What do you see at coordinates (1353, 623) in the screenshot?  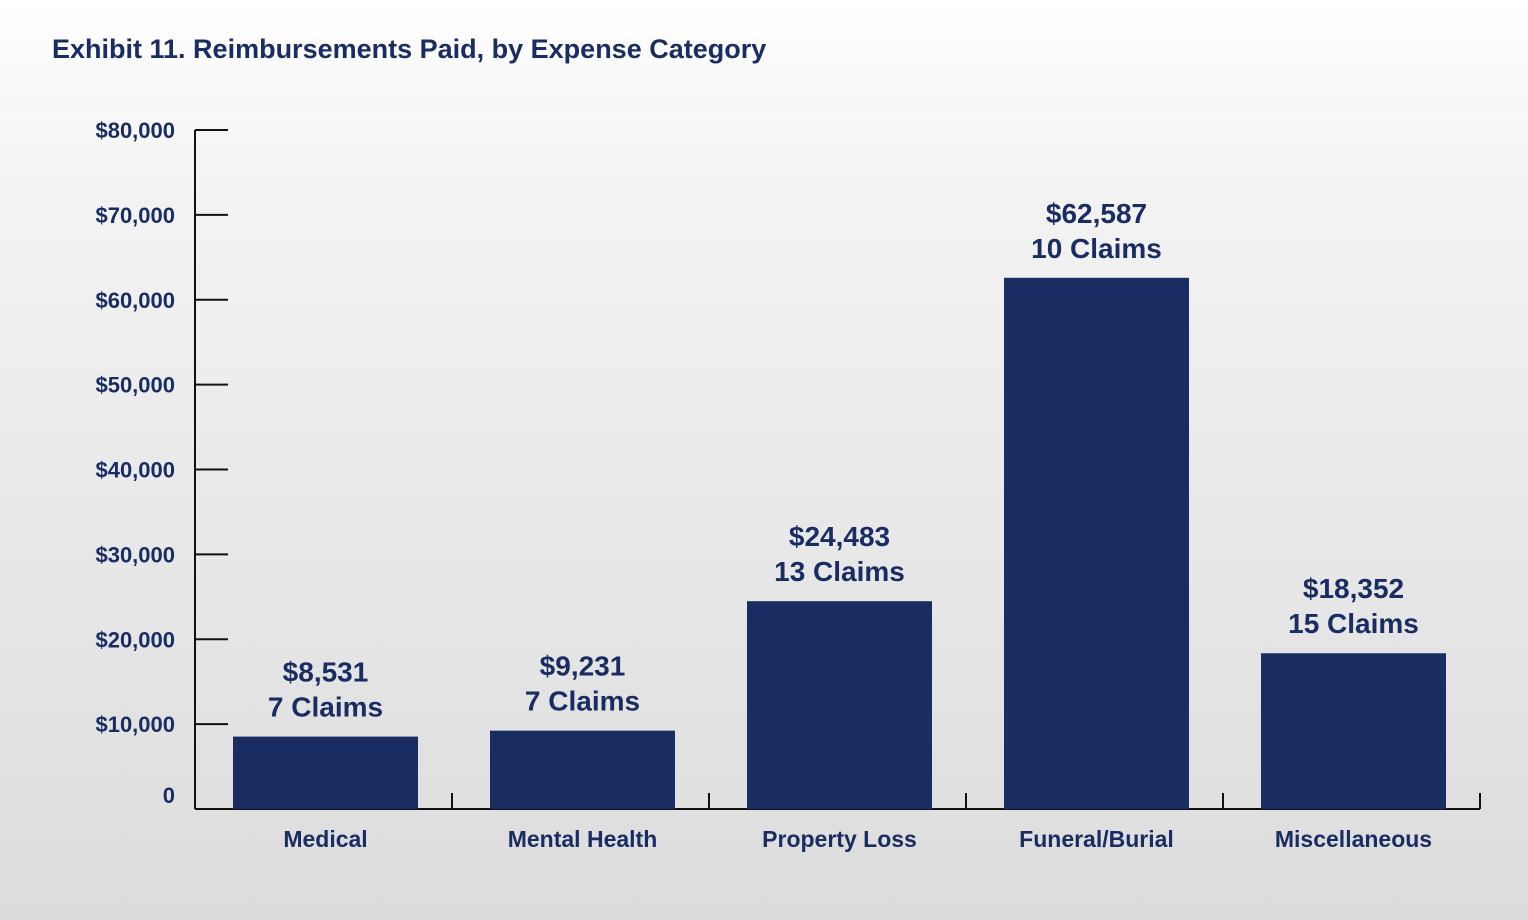 I see `data-label-claims: 15 Claims` at bounding box center [1353, 623].